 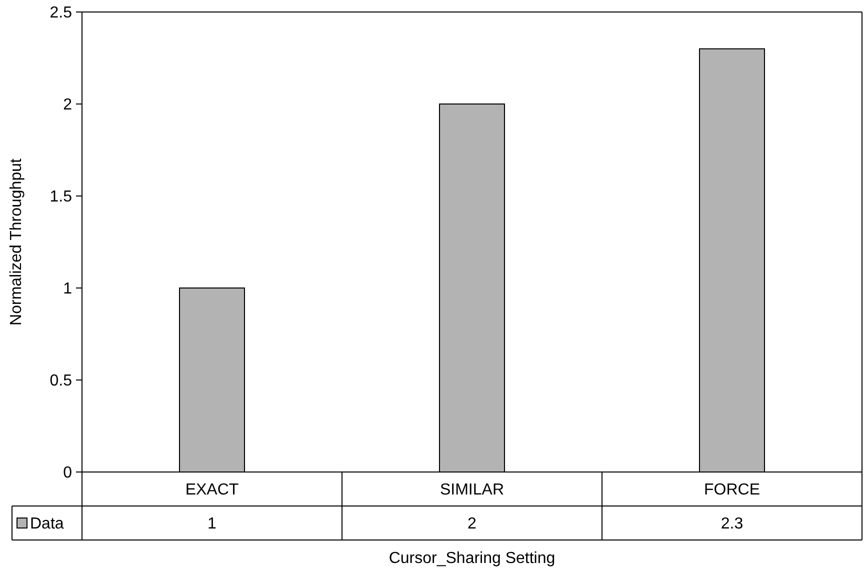 I want to click on y-tick-label: 2.5, so click(x=61, y=13).